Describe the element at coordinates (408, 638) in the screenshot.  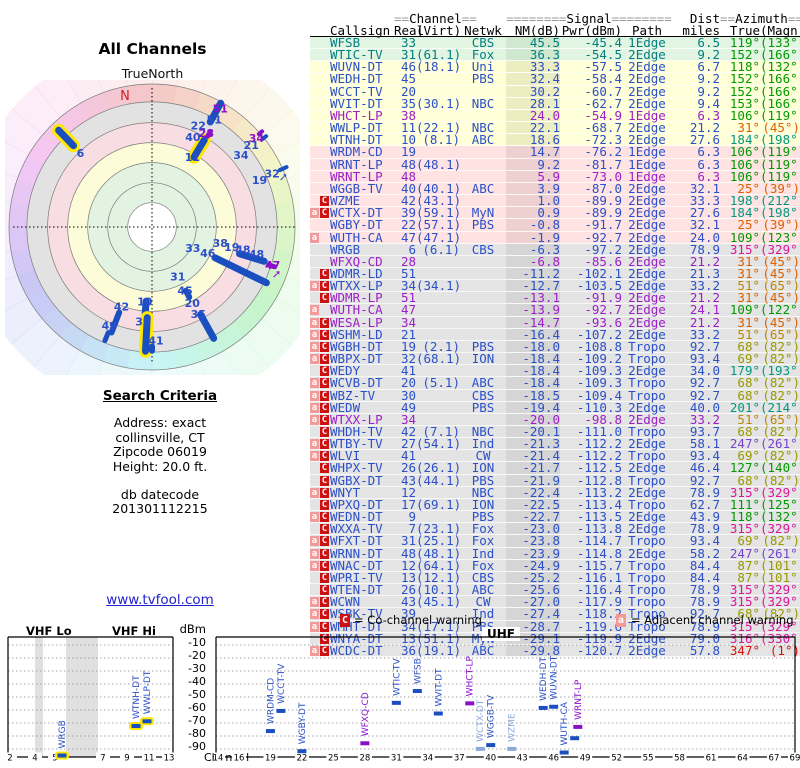
I see `real-channel-cell: 13` at that location.